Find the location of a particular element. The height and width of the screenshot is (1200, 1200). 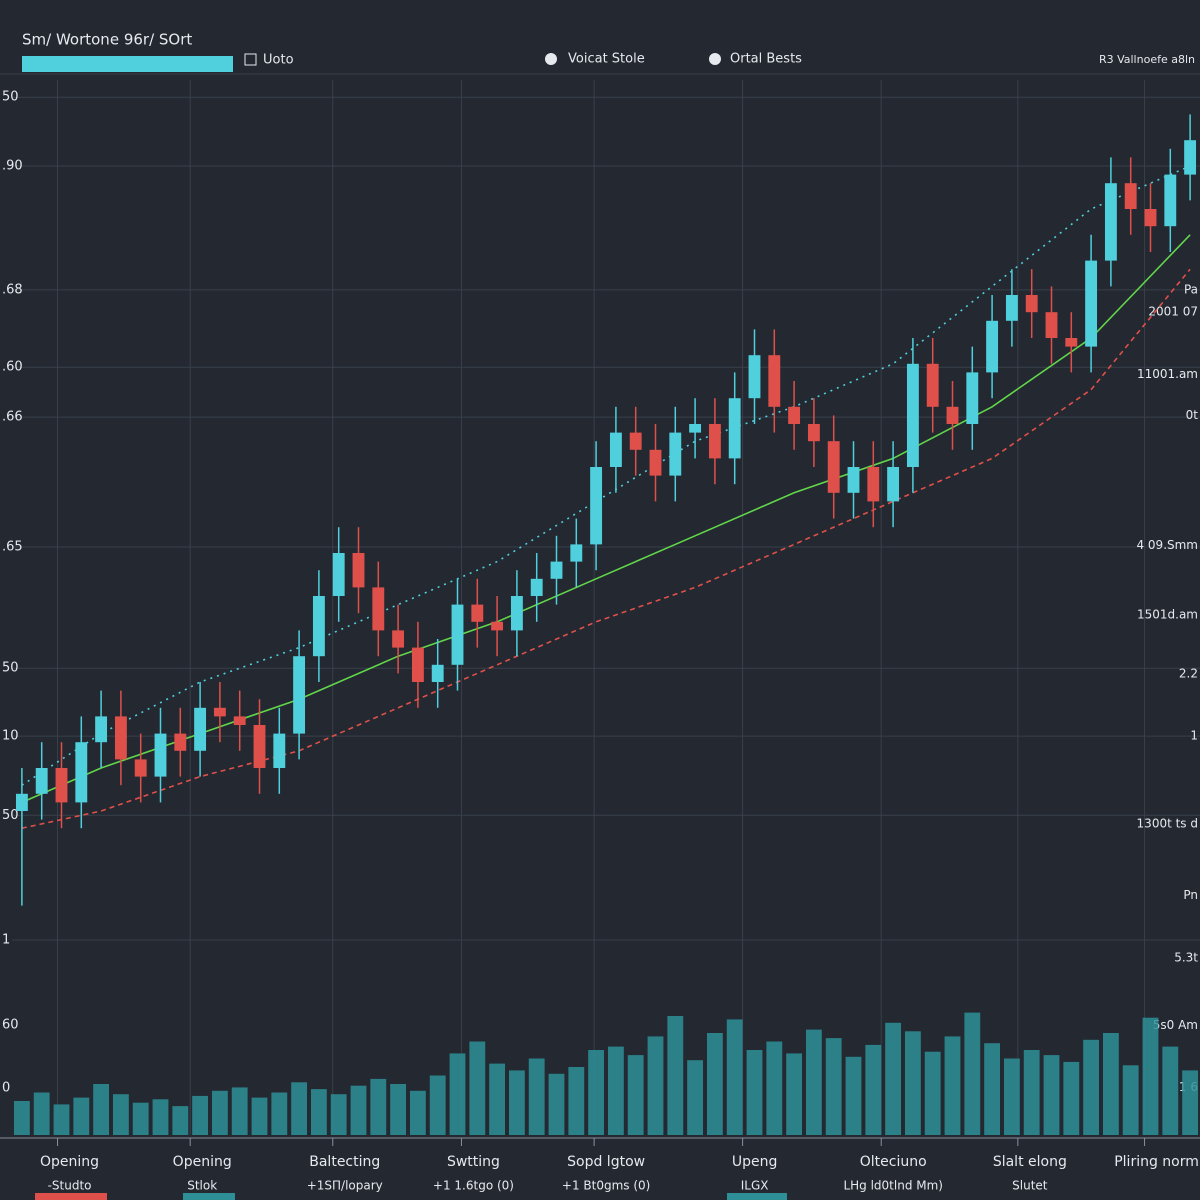

corner-label: R3 Vallnoefe a8ln is located at coordinates (1147, 59).